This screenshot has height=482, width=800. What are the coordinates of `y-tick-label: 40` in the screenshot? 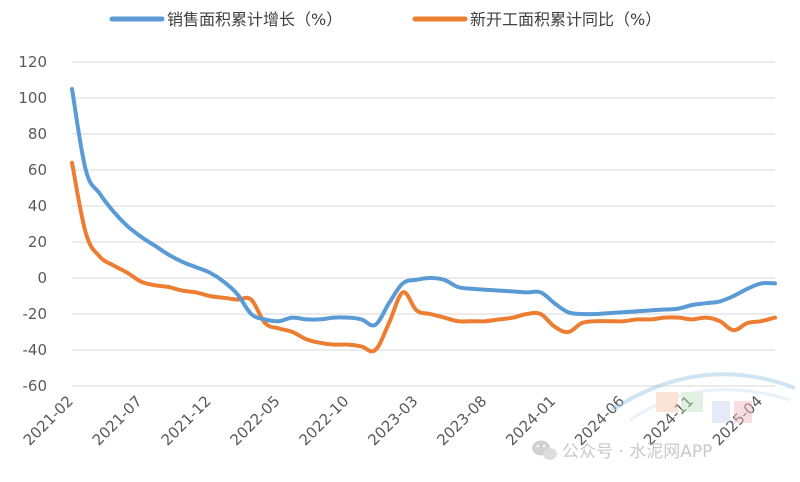 It's located at (37, 206).